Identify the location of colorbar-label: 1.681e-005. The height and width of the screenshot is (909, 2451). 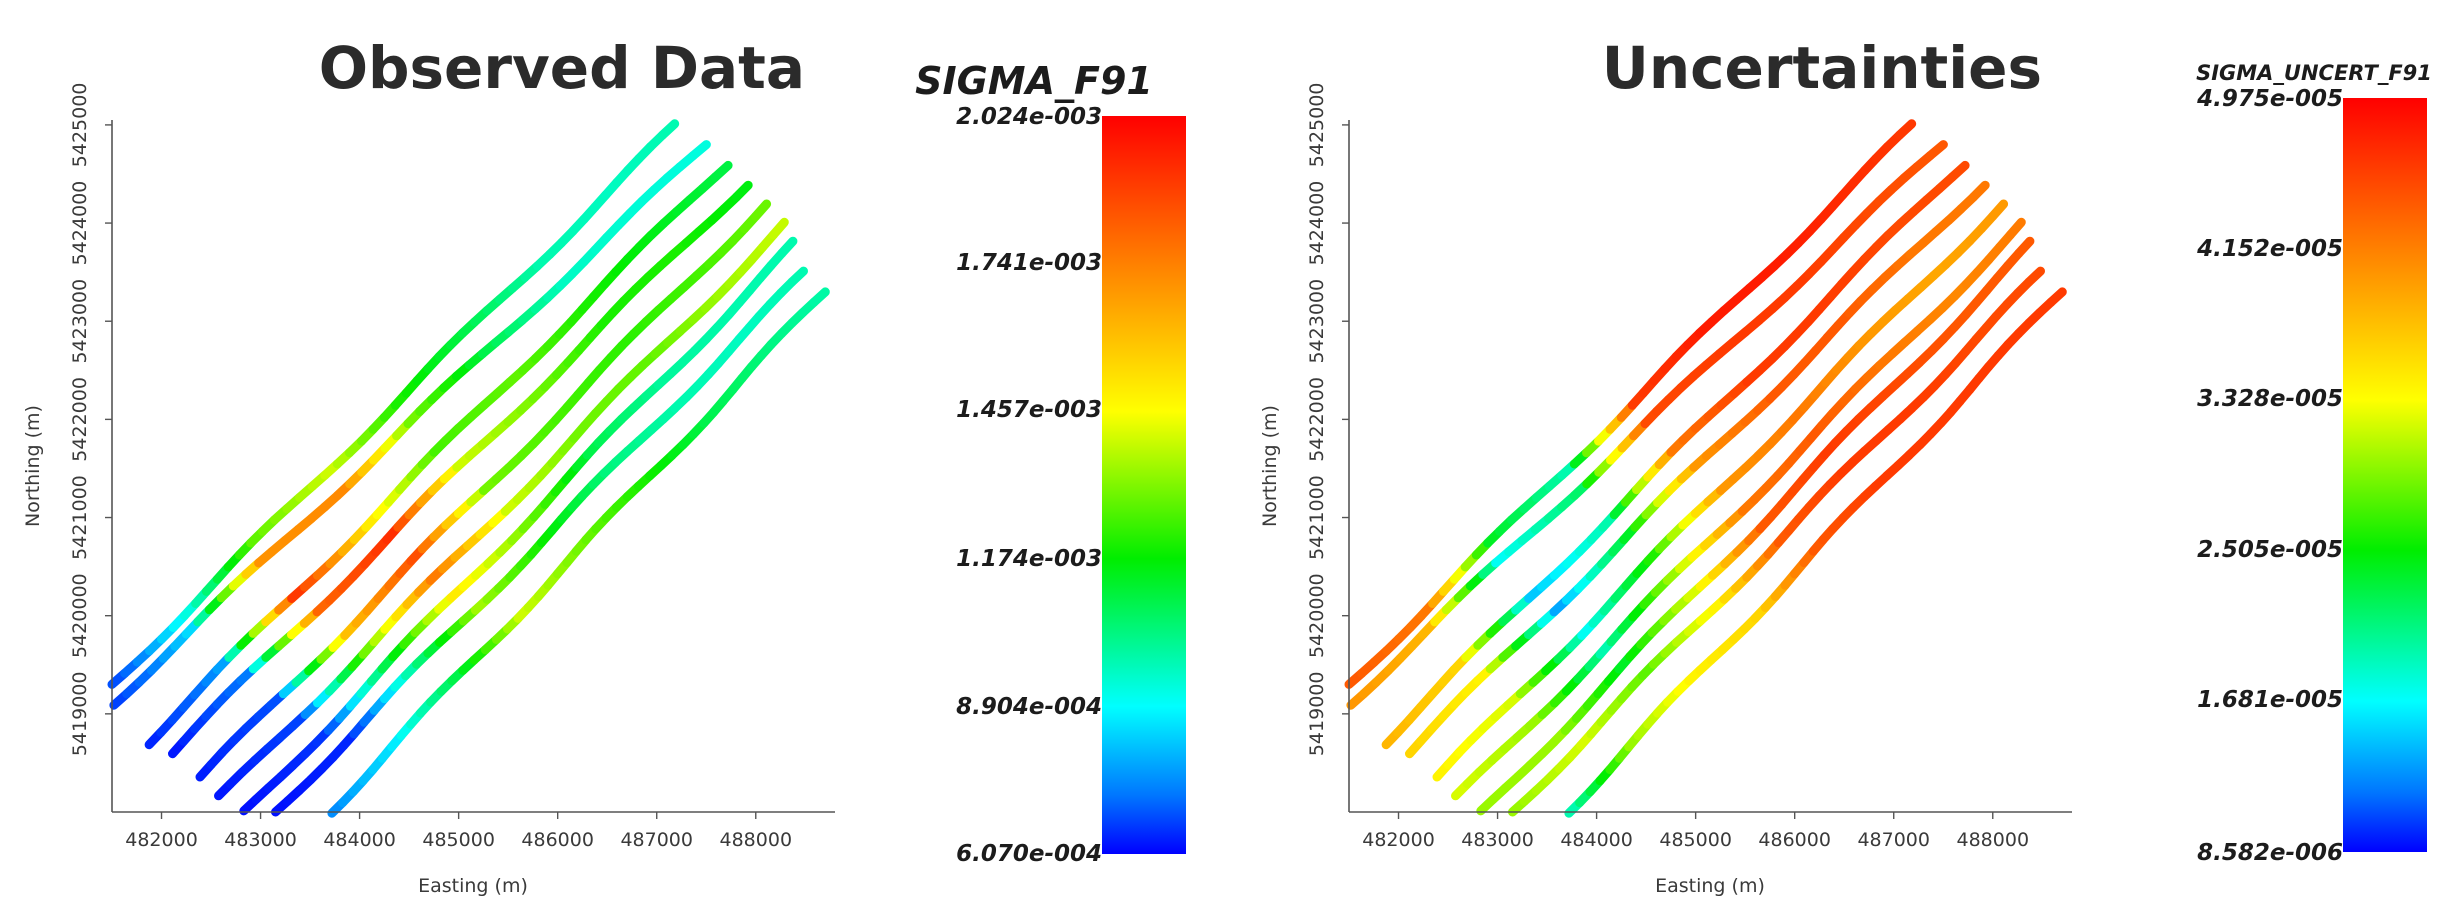
(2270, 700).